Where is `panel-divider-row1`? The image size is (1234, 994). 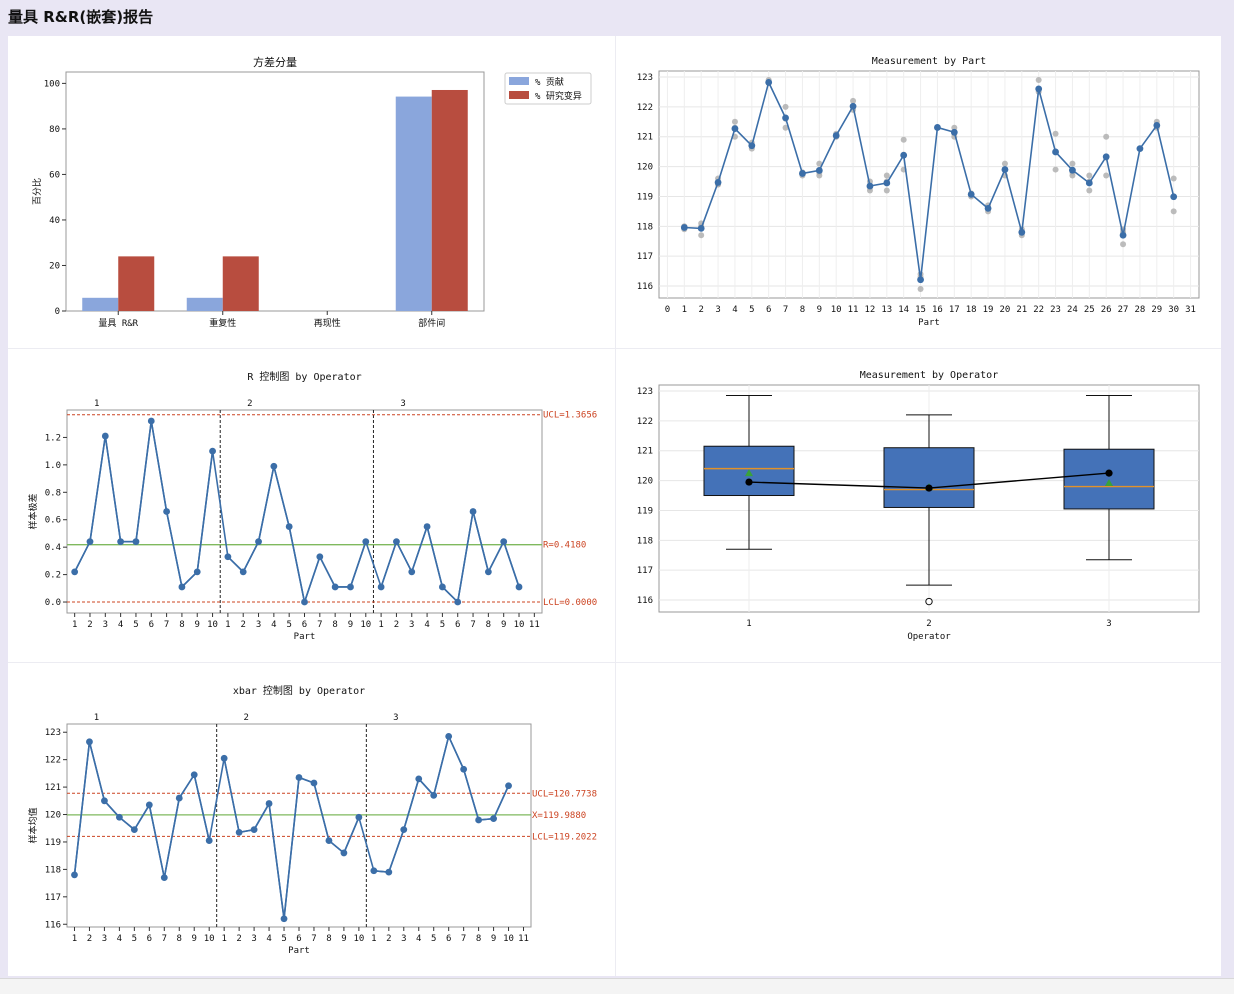
panel-divider-row1 is located at coordinates (614, 348).